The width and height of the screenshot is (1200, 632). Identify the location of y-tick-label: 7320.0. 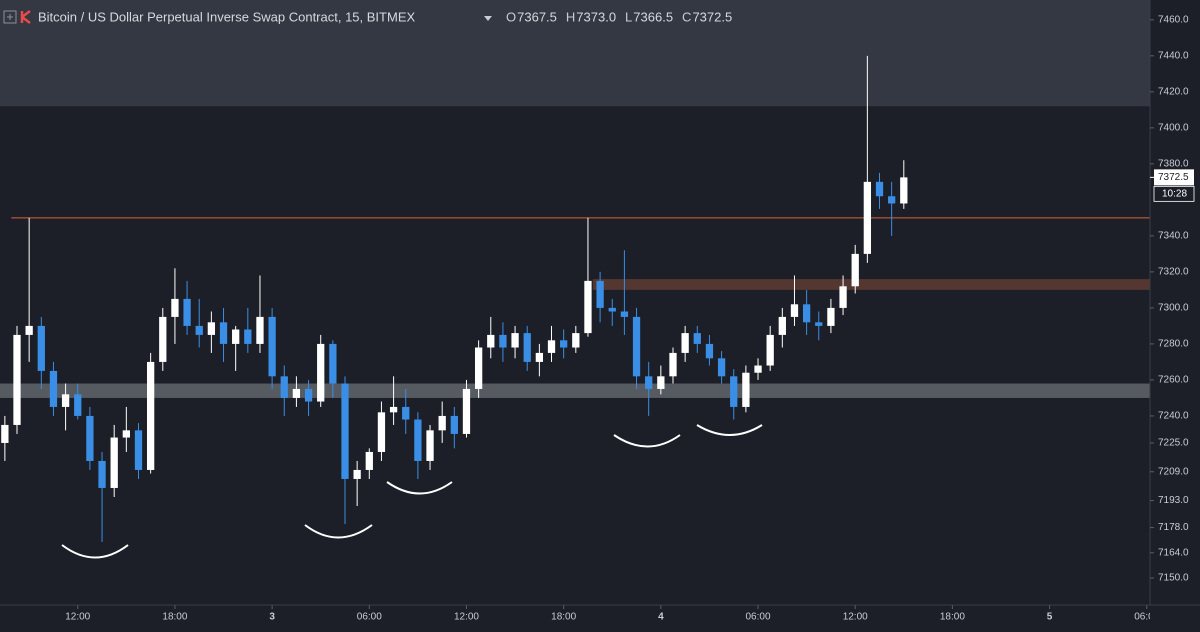
(1173, 272).